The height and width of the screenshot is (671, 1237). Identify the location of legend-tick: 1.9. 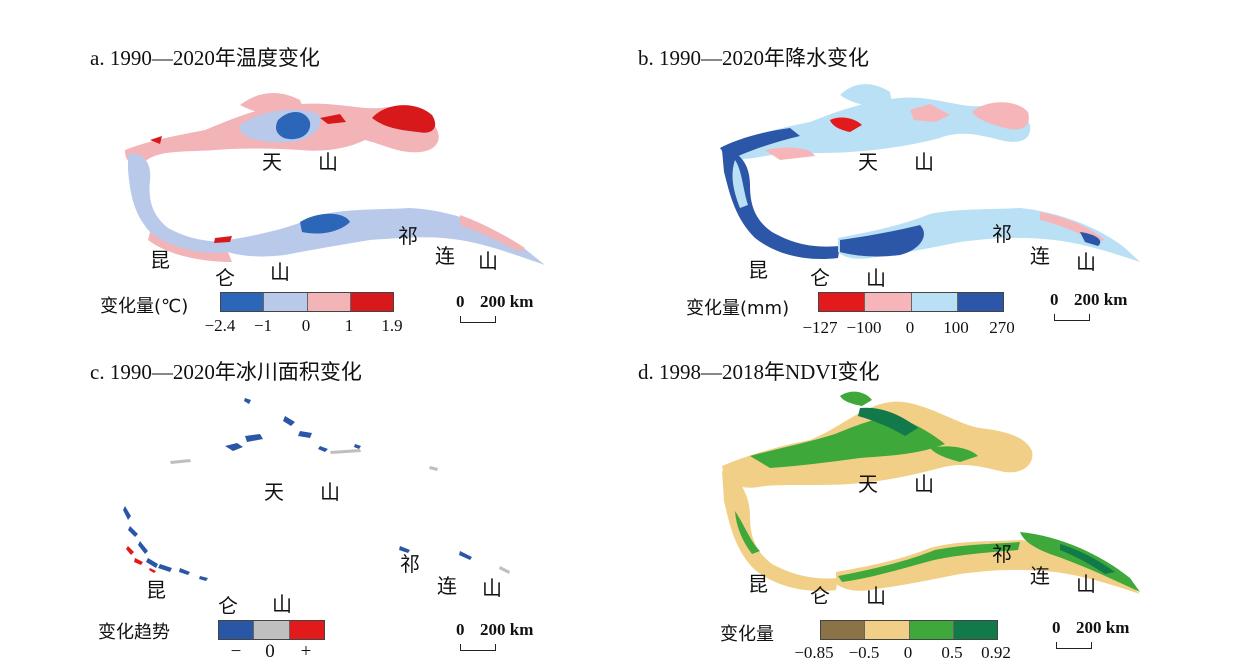
(392, 325).